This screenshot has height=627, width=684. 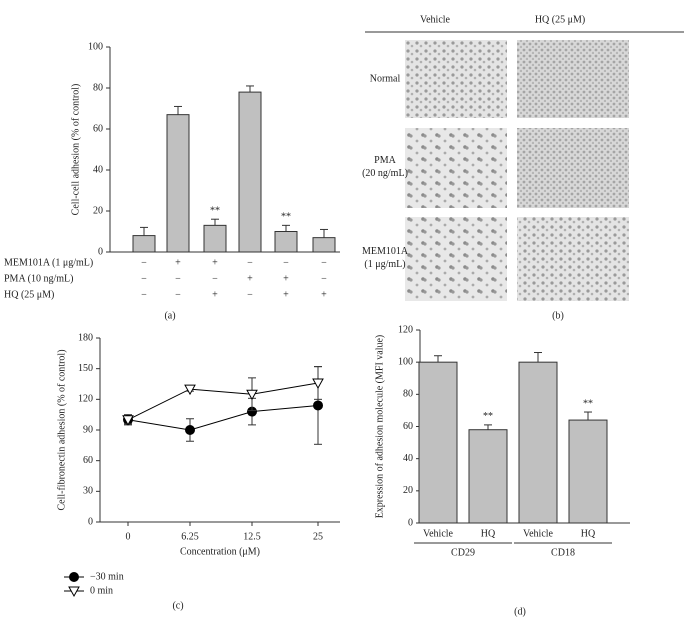 What do you see at coordinates (318, 536) in the screenshot?
I see `x-tick-label: 25` at bounding box center [318, 536].